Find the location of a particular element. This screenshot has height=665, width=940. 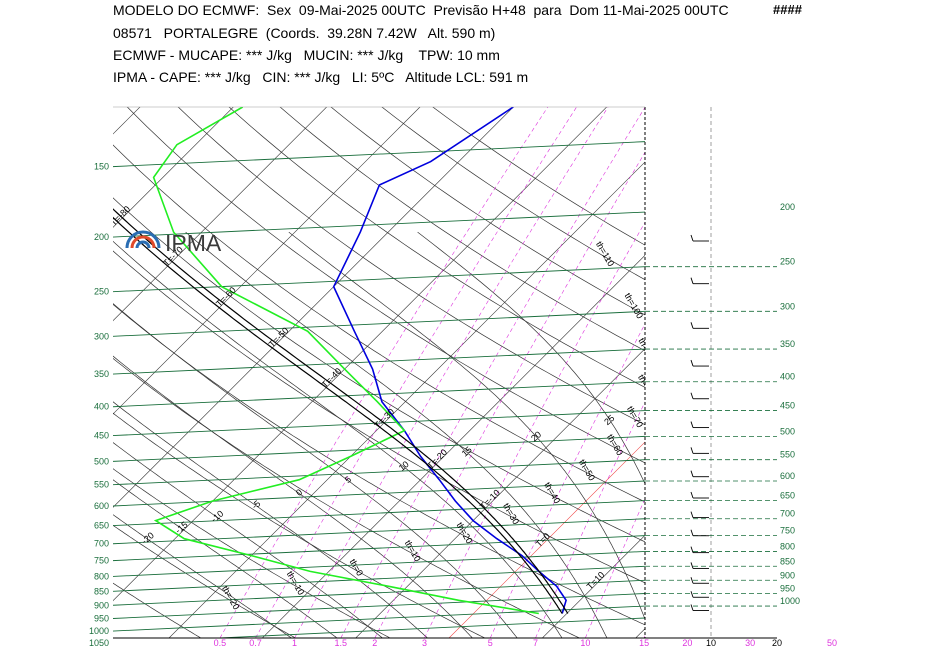

dry-adiabat-label: th=90 is located at coordinates (646, 348).